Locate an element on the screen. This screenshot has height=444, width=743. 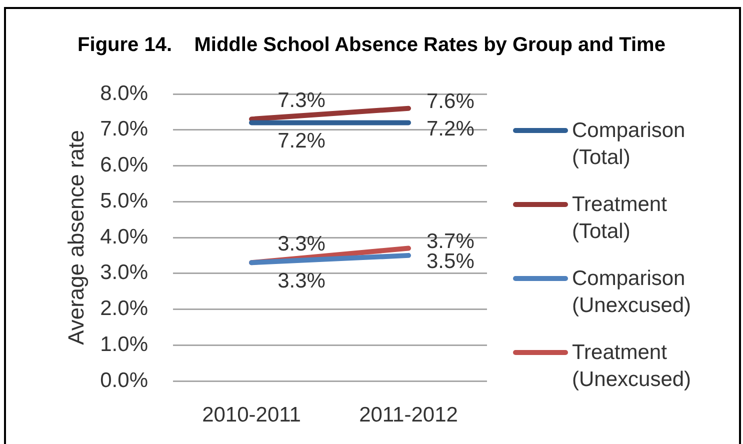
y-tick-label: 4.0% is located at coordinates (124, 236).